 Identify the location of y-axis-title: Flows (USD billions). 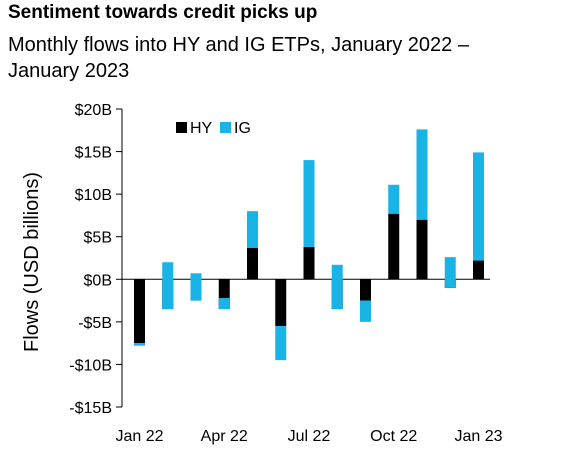
(32, 262).